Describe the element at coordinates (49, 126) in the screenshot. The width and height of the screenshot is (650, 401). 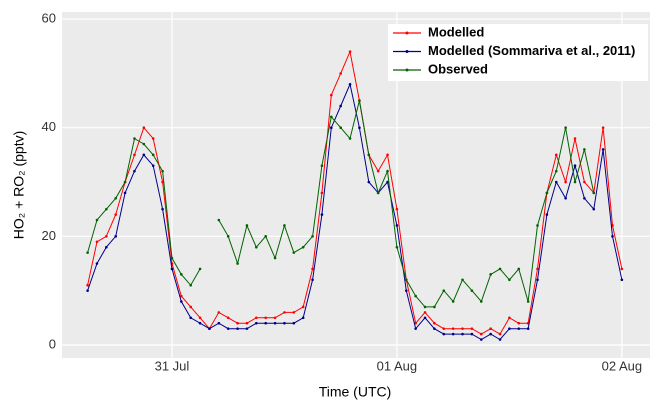
I see `y-tick-label: 40` at that location.